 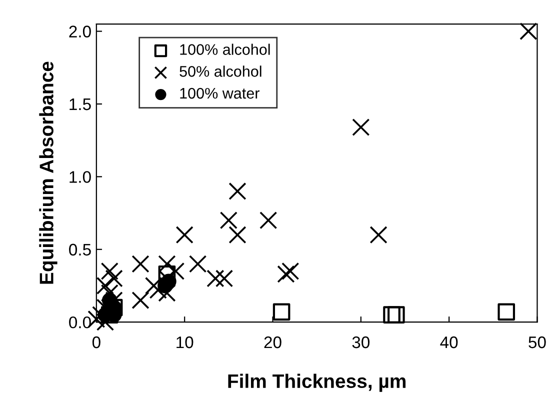 What do you see at coordinates (80, 177) in the screenshot?
I see `y-tick-label: 1.0` at bounding box center [80, 177].